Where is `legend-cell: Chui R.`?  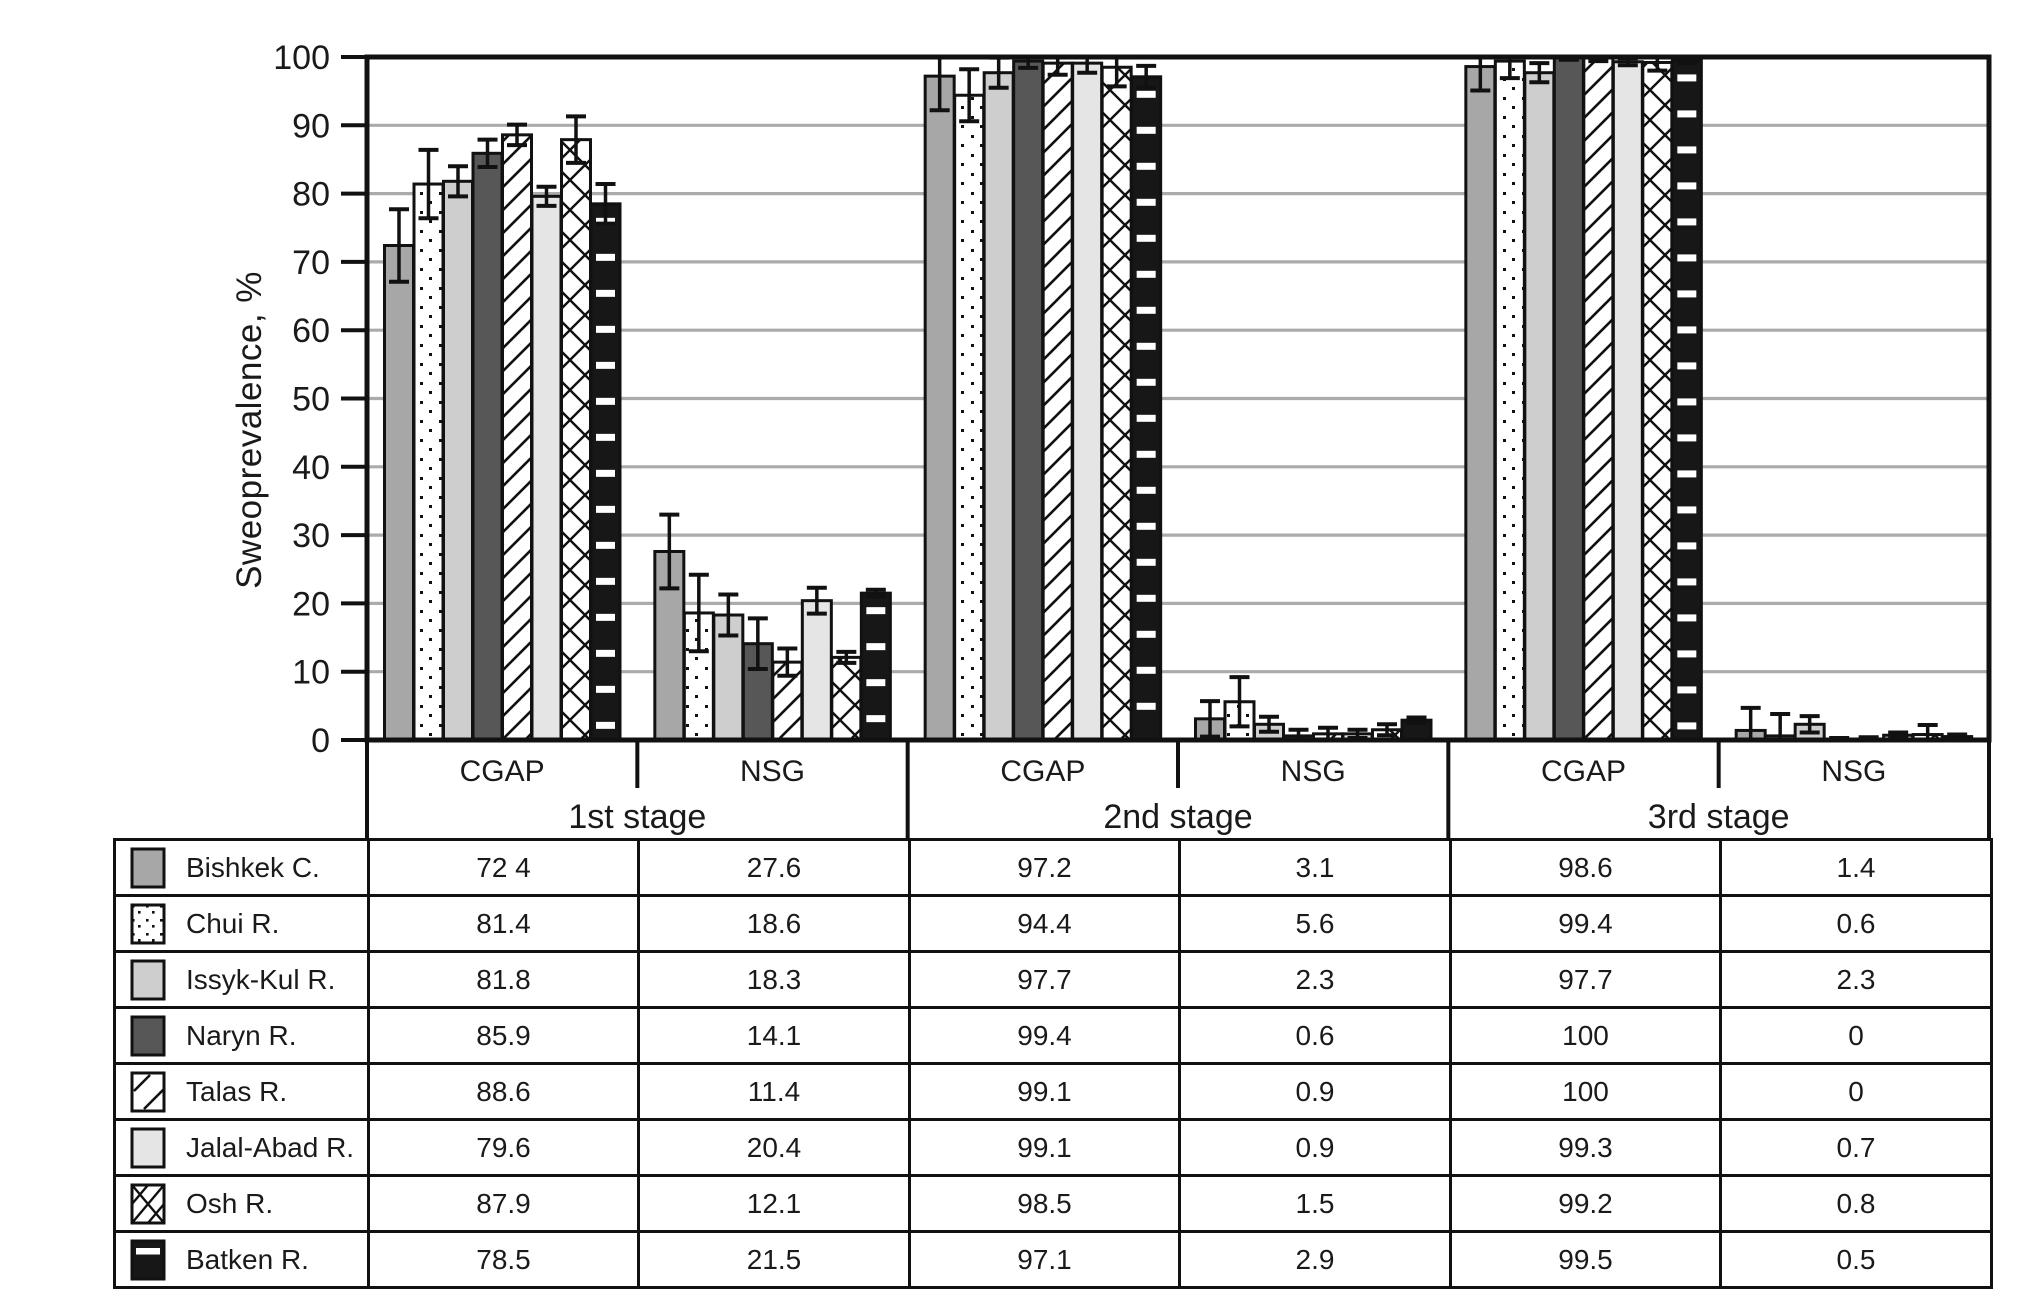 legend-cell: Chui R. is located at coordinates (241, 923).